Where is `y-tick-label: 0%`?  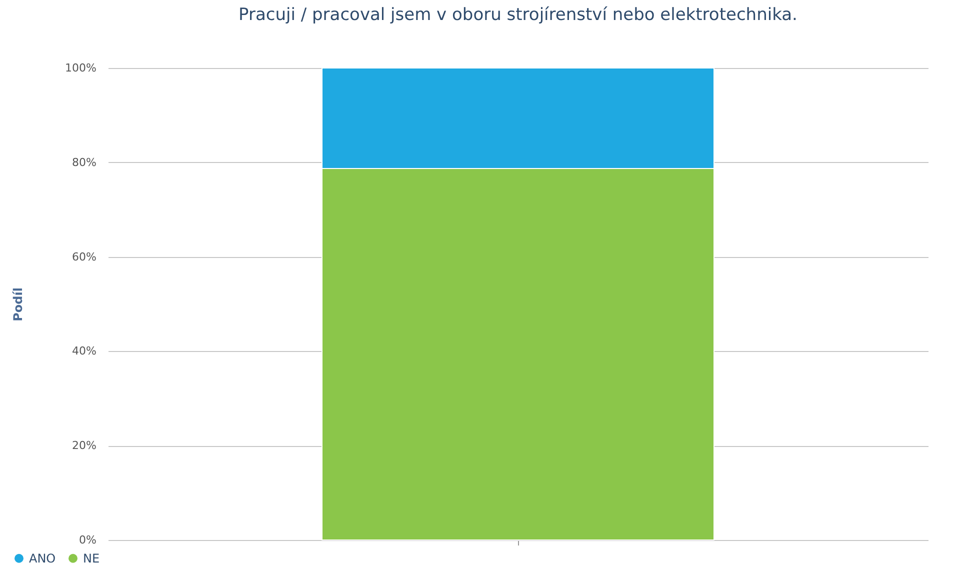
y-tick-label: 0% is located at coordinates (87, 540).